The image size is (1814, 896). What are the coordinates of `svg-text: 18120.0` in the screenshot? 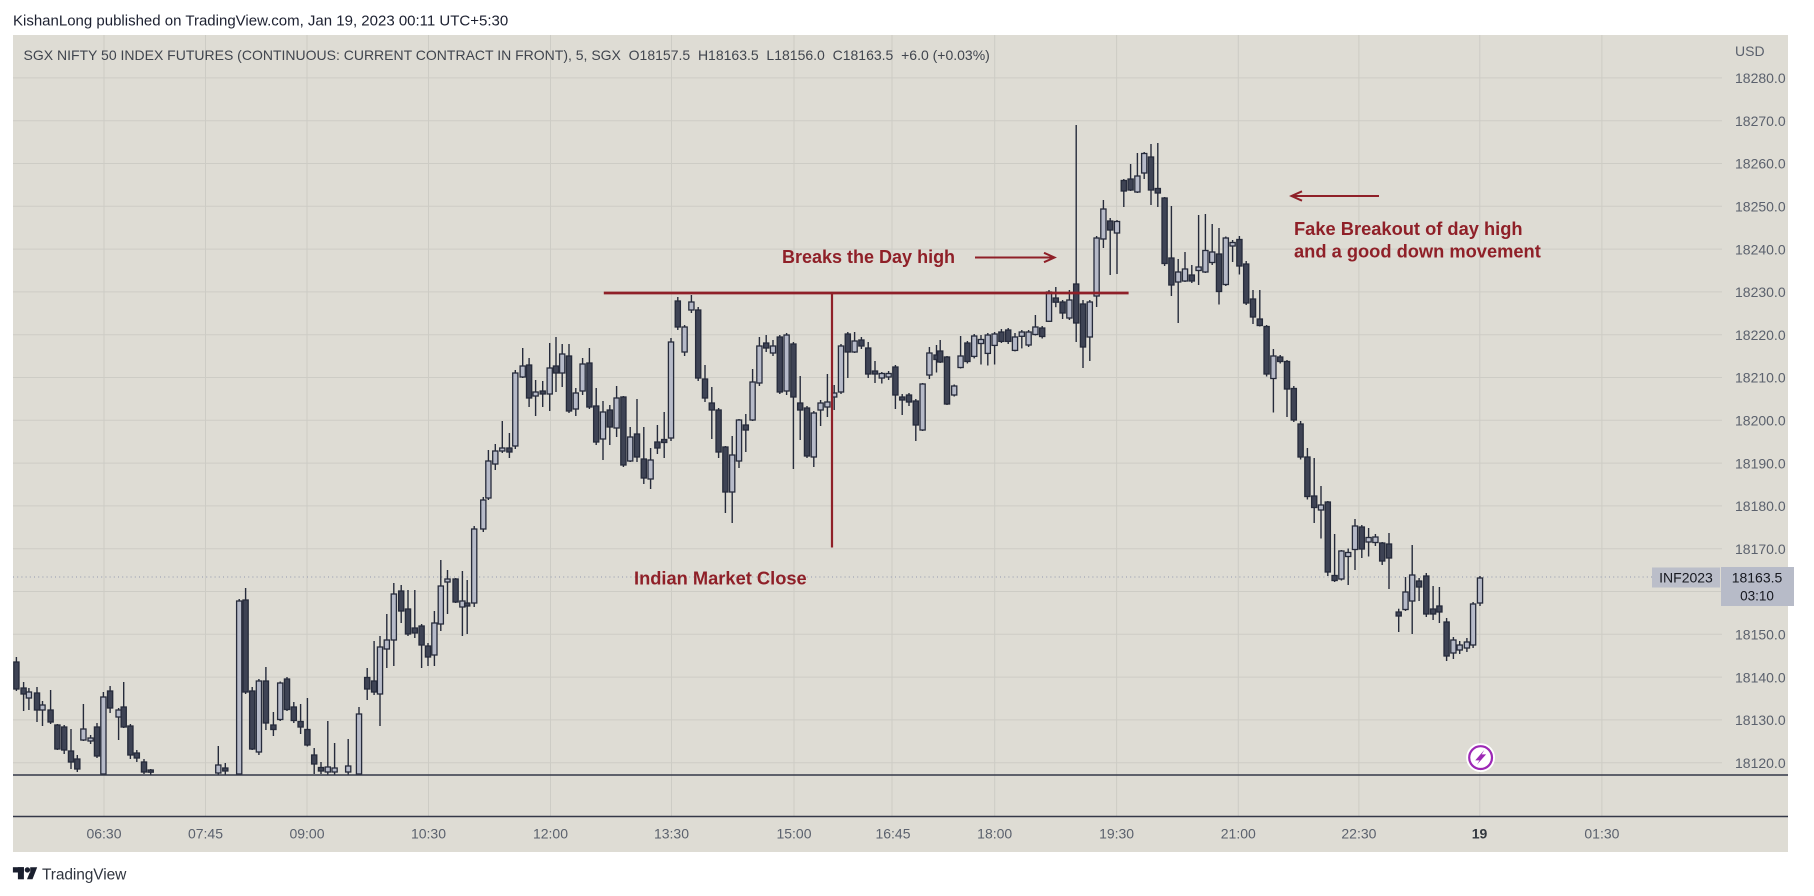 It's located at (1760, 763).